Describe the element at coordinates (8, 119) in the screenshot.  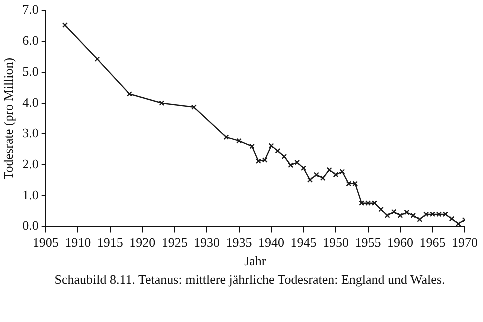
I see `y-axis-title: Todesrate (pro Million)` at that location.